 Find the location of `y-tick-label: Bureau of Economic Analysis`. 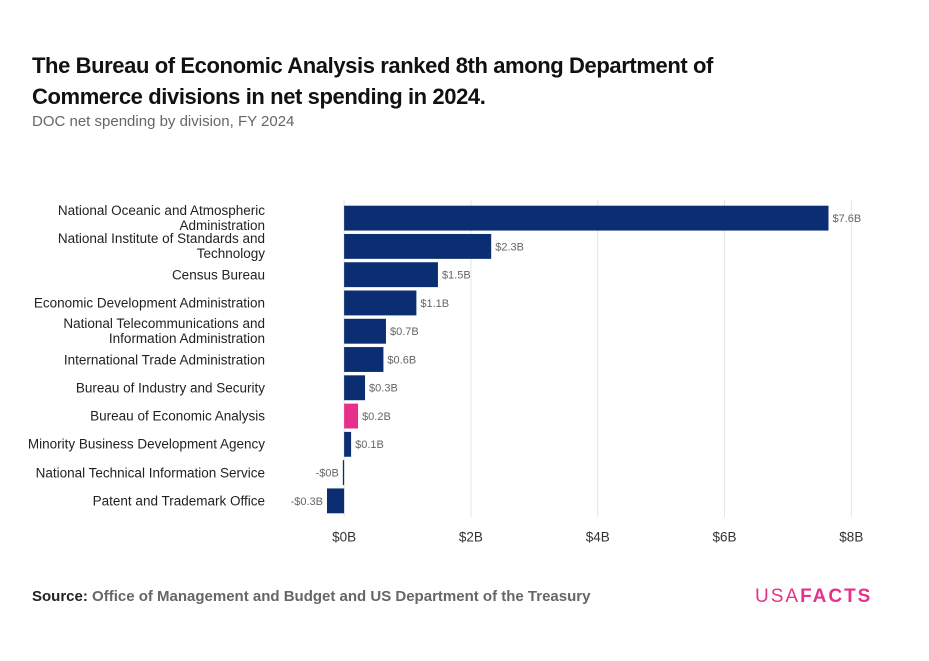

y-tick-label: Bureau of Economic Analysis is located at coordinates (177, 416).